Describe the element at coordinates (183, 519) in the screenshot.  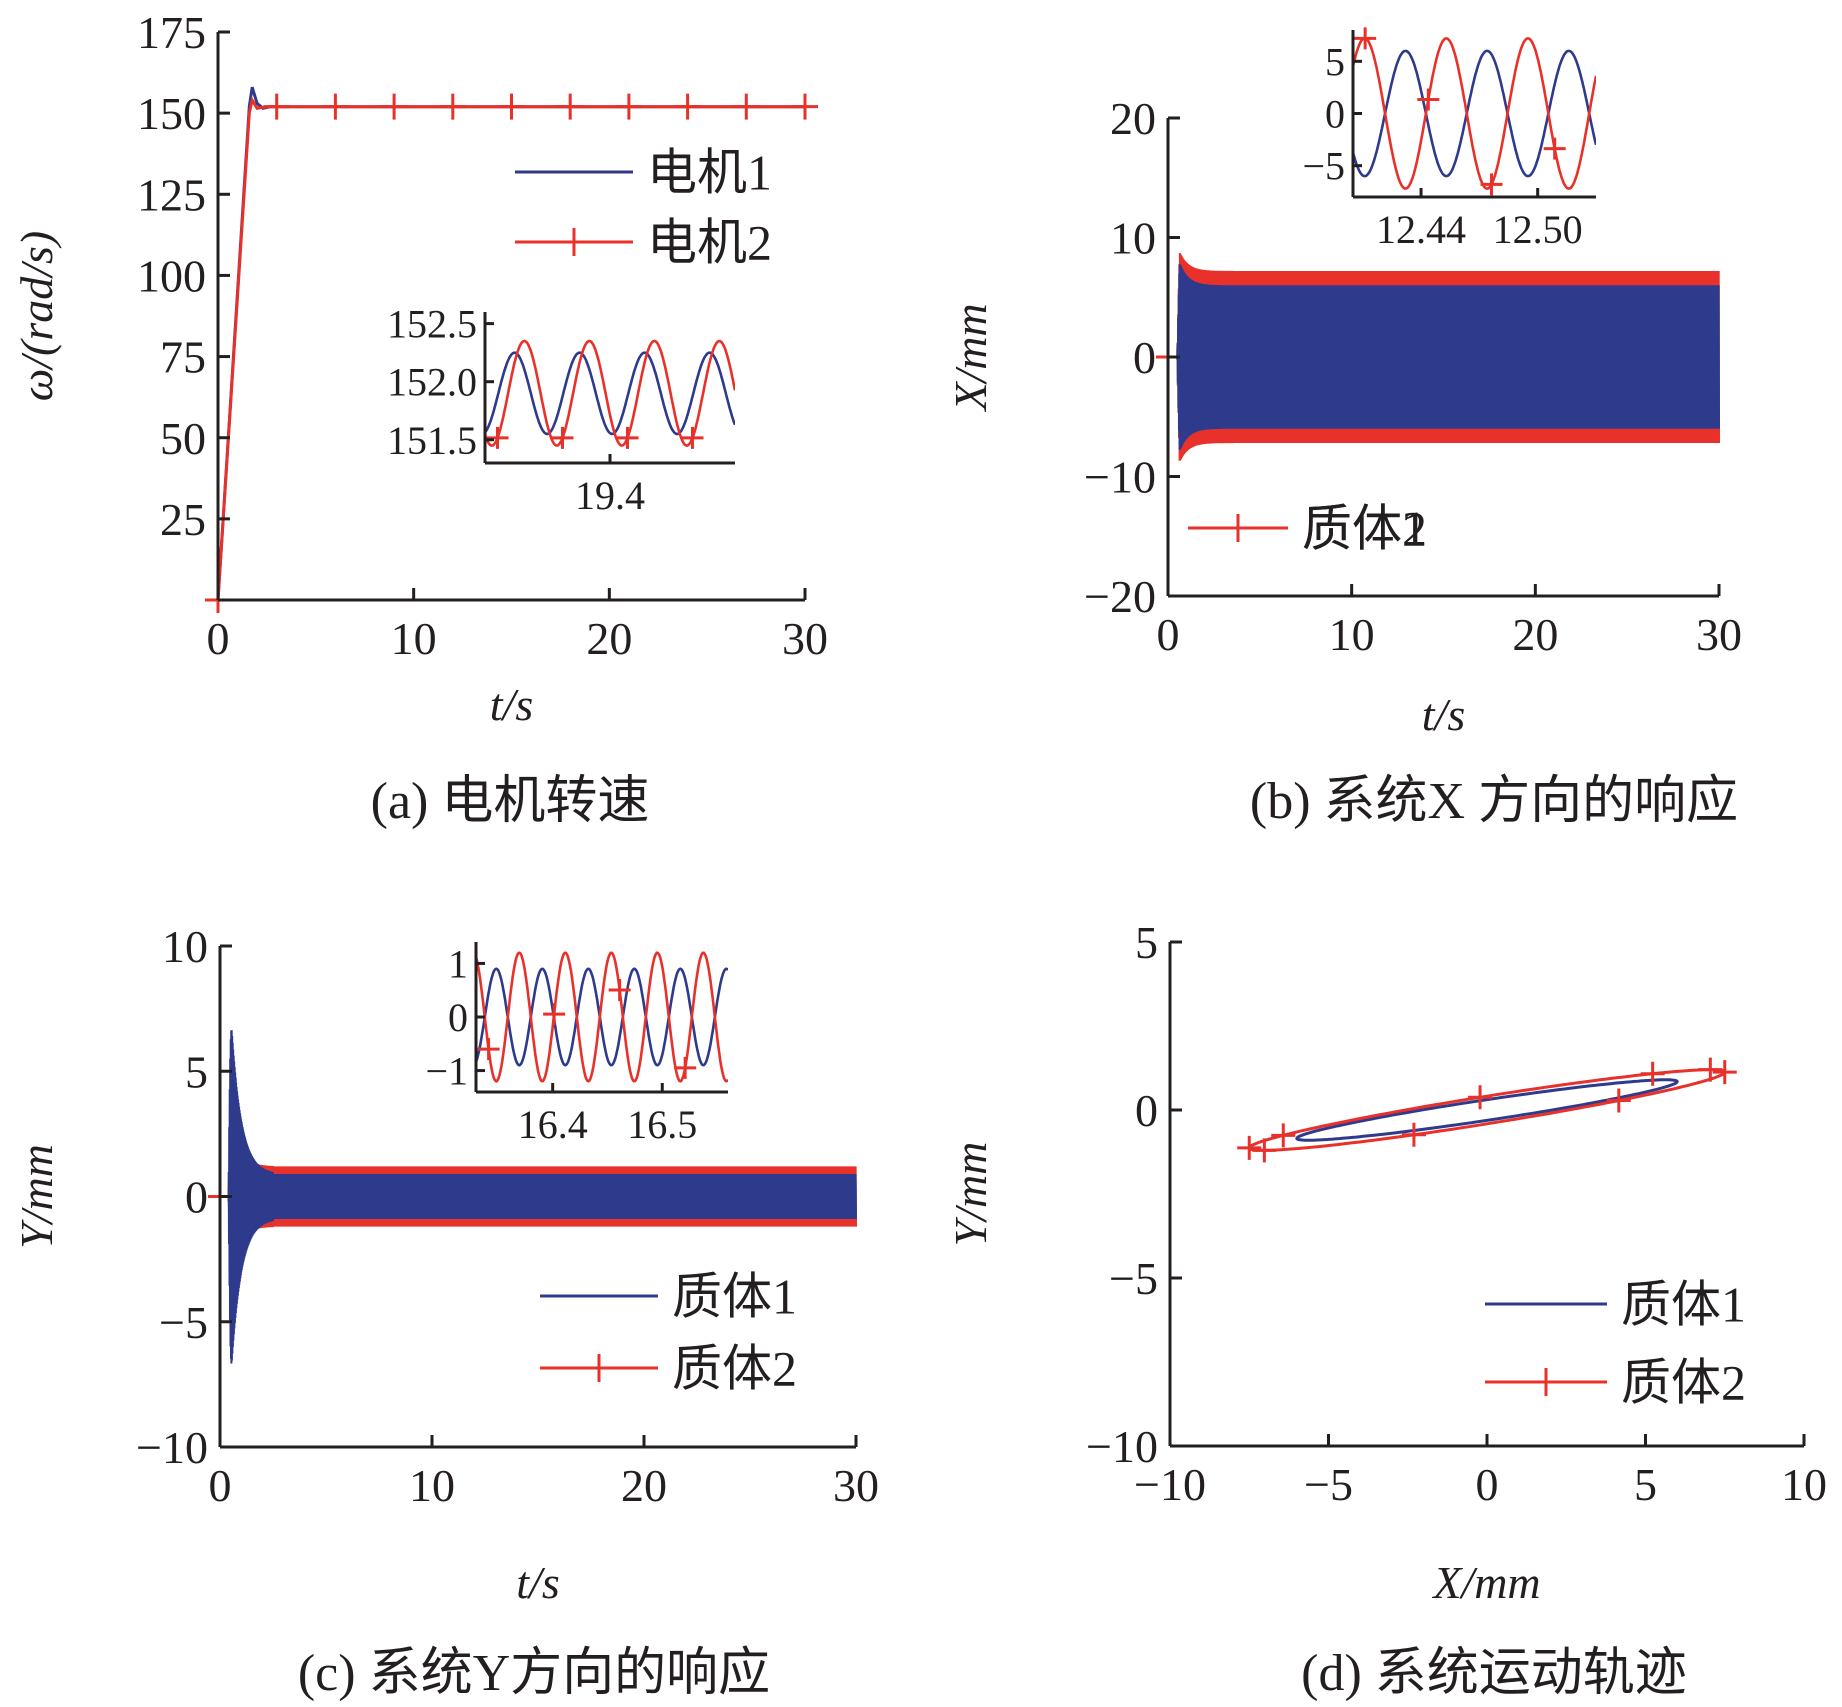
I see `y-tick-label: 25` at that location.